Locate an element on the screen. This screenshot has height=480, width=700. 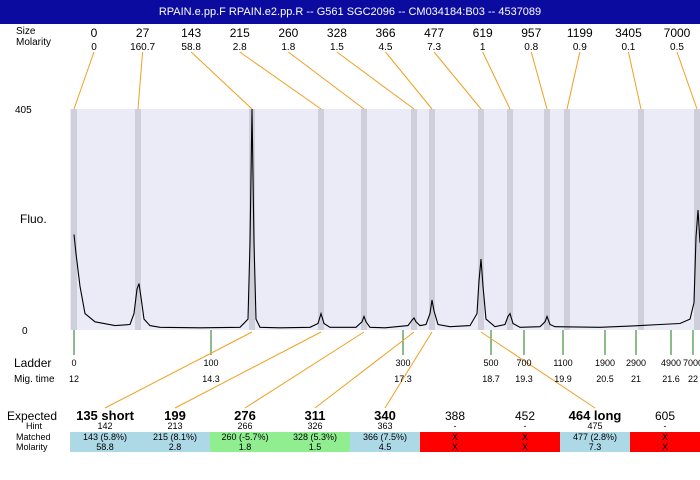
ladder-mig-time: 19.3 is located at coordinates (524, 379).